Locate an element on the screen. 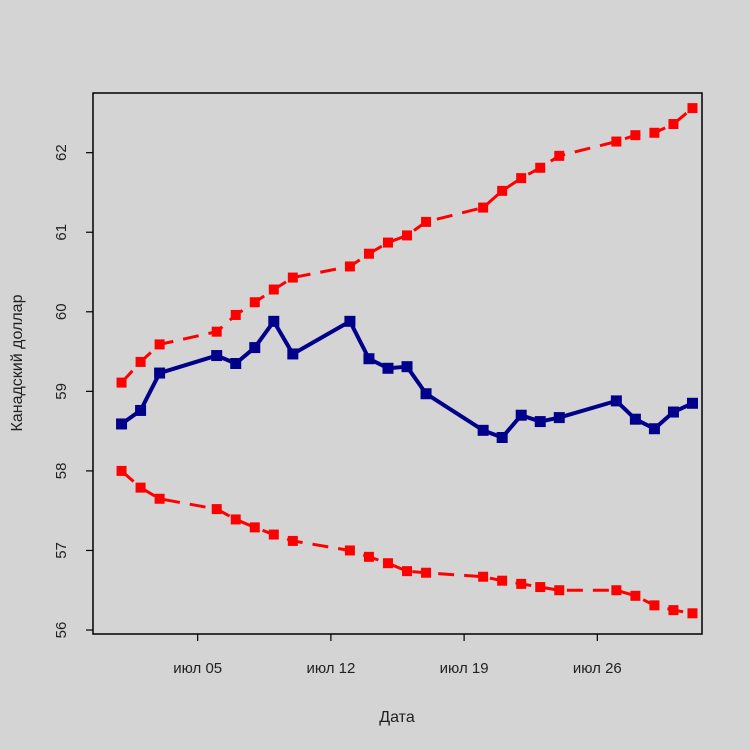 The image size is (750, 750). y-tick-label: 57 is located at coordinates (61, 550).